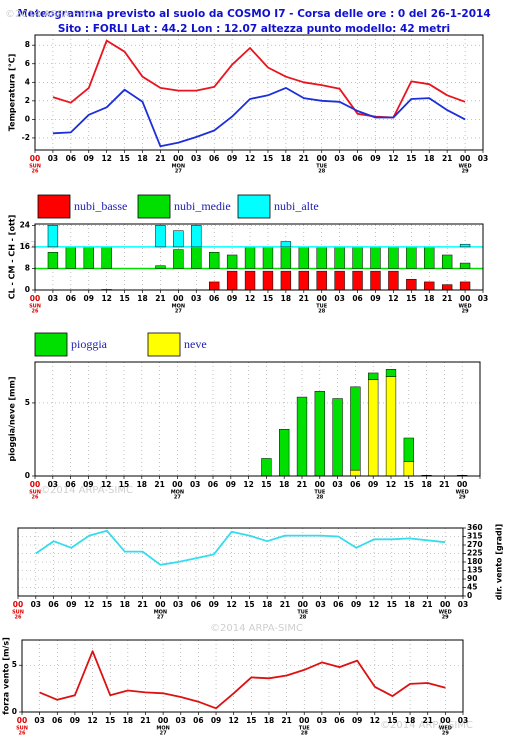 The height and width of the screenshot is (748, 509). I want to click on y-tick-label: 5, so click(14, 664).